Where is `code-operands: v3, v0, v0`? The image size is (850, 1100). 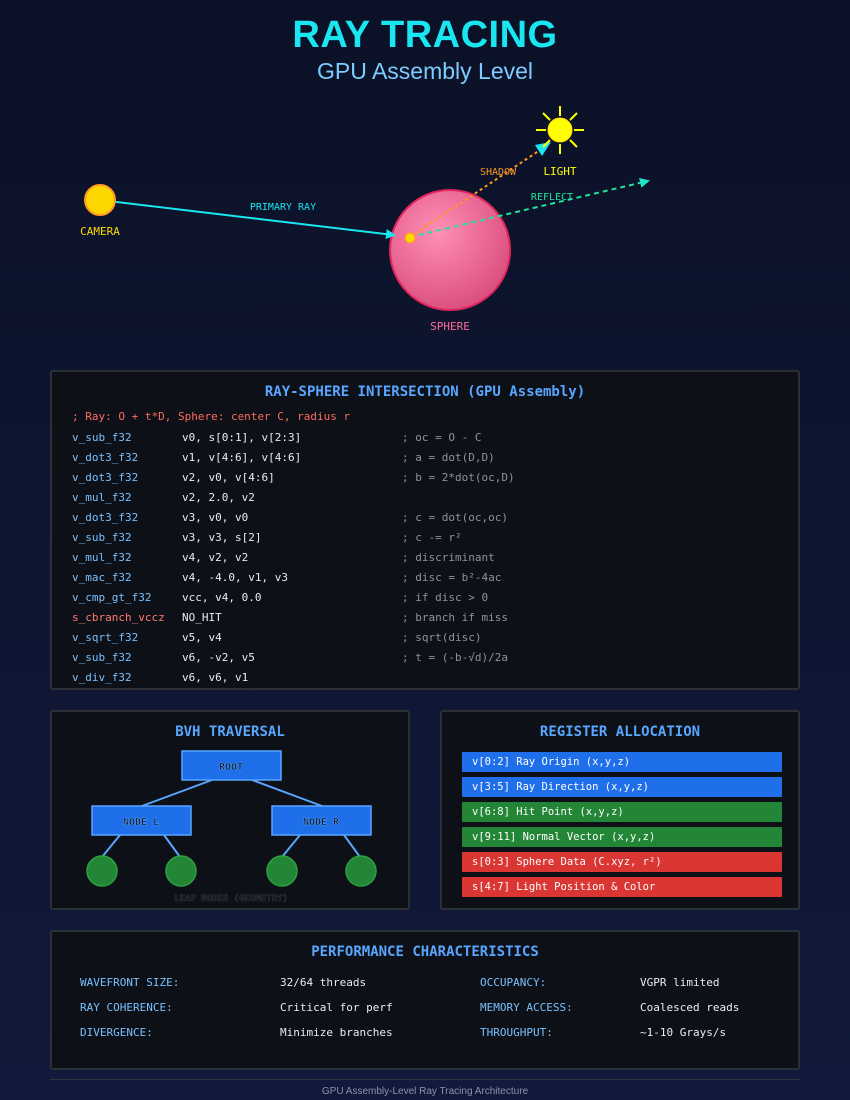 code-operands: v3, v0, v0 is located at coordinates (215, 518).